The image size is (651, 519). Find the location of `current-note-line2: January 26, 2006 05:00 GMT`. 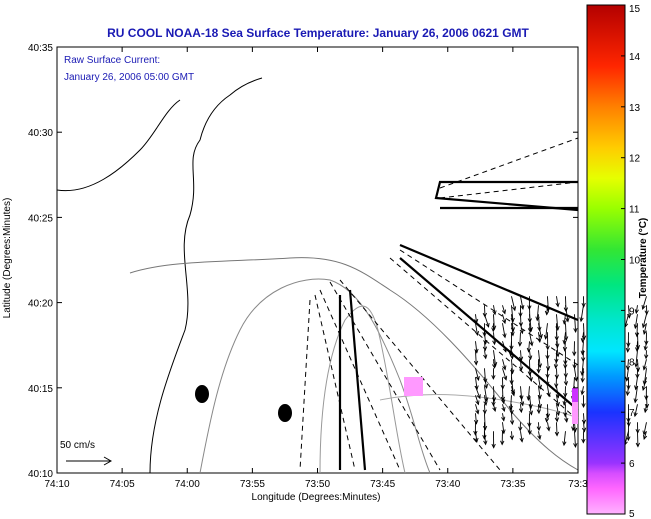

current-note-line2: January 26, 2006 05:00 GMT is located at coordinates (129, 77).